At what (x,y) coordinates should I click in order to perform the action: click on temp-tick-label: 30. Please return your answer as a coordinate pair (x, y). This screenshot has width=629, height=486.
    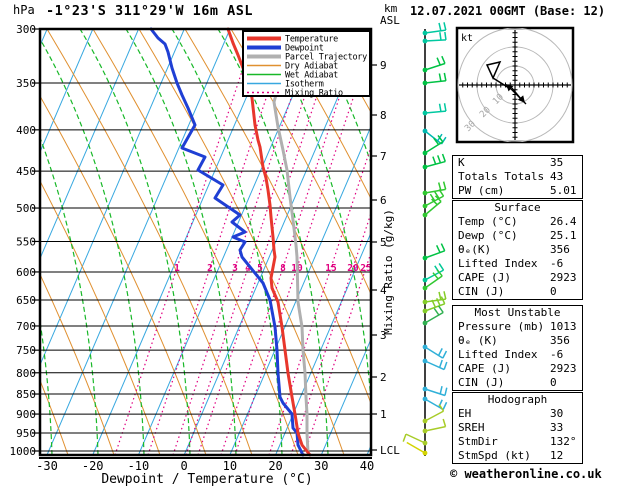
    Looking at the image, I should click on (321, 466).